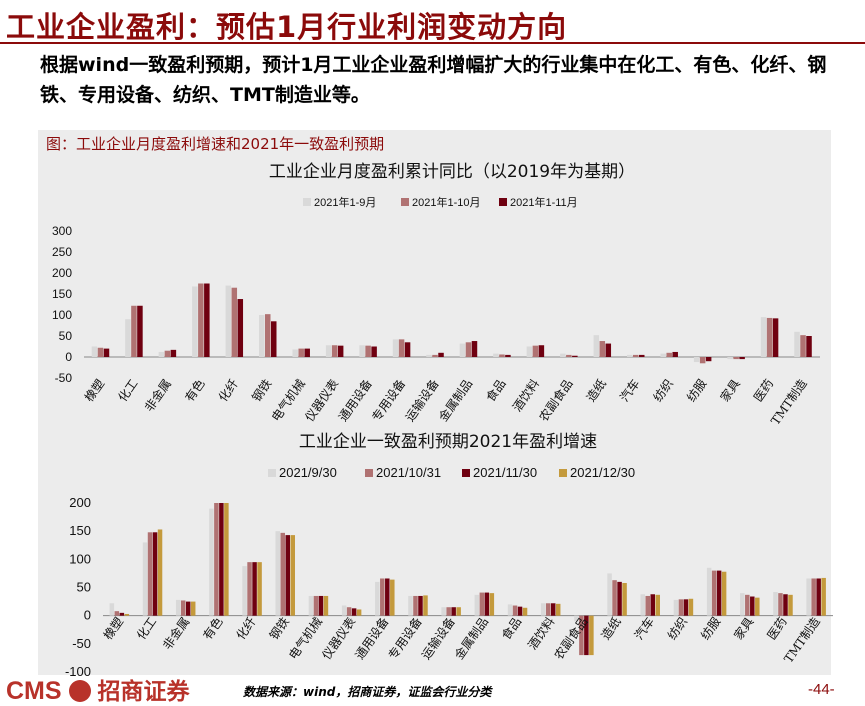 This screenshot has width=865, height=706. Describe the element at coordinates (575, 356) in the screenshot. I see `bar-1-农副食品-3` at that location.